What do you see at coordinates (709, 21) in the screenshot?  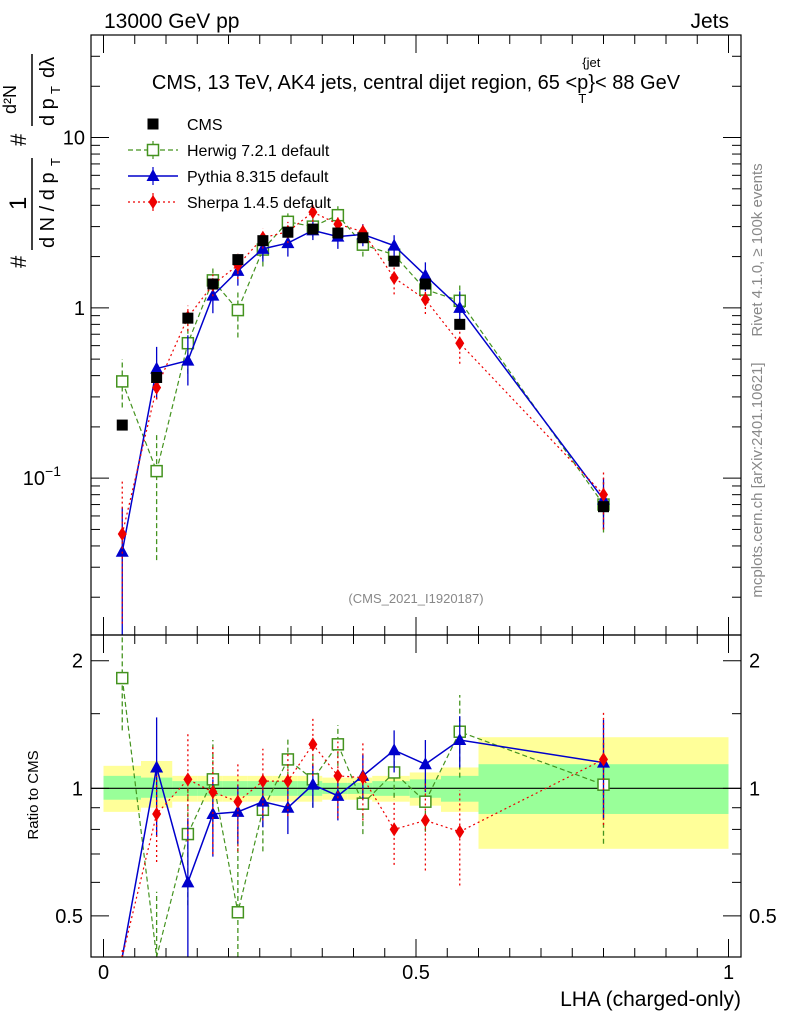 I see `category-label: Jets` at bounding box center [709, 21].